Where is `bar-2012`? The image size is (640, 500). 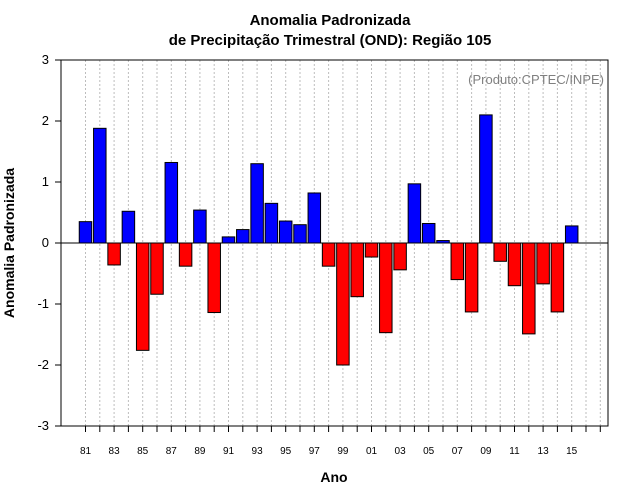
bar-2012 is located at coordinates (529, 288).